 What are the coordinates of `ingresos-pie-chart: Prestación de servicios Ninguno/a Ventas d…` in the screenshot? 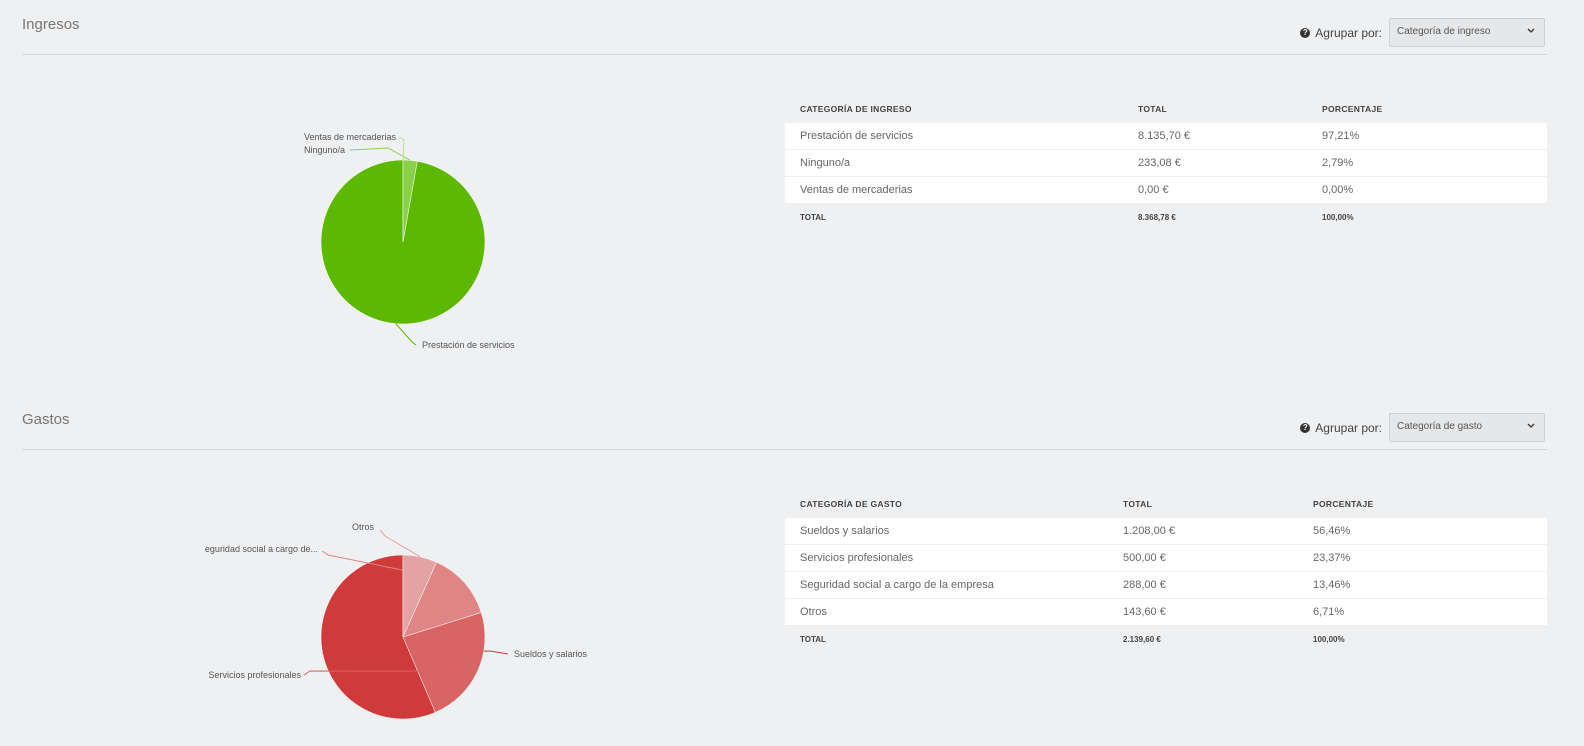 It's located at (410, 230).